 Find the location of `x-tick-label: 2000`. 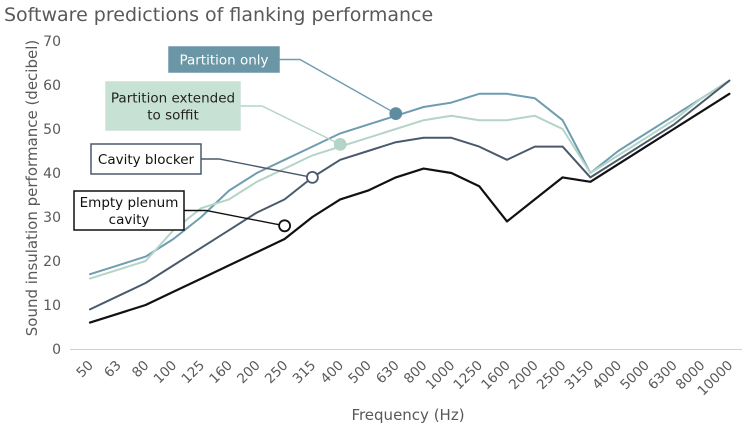

x-tick-label: 2000 is located at coordinates (524, 376).